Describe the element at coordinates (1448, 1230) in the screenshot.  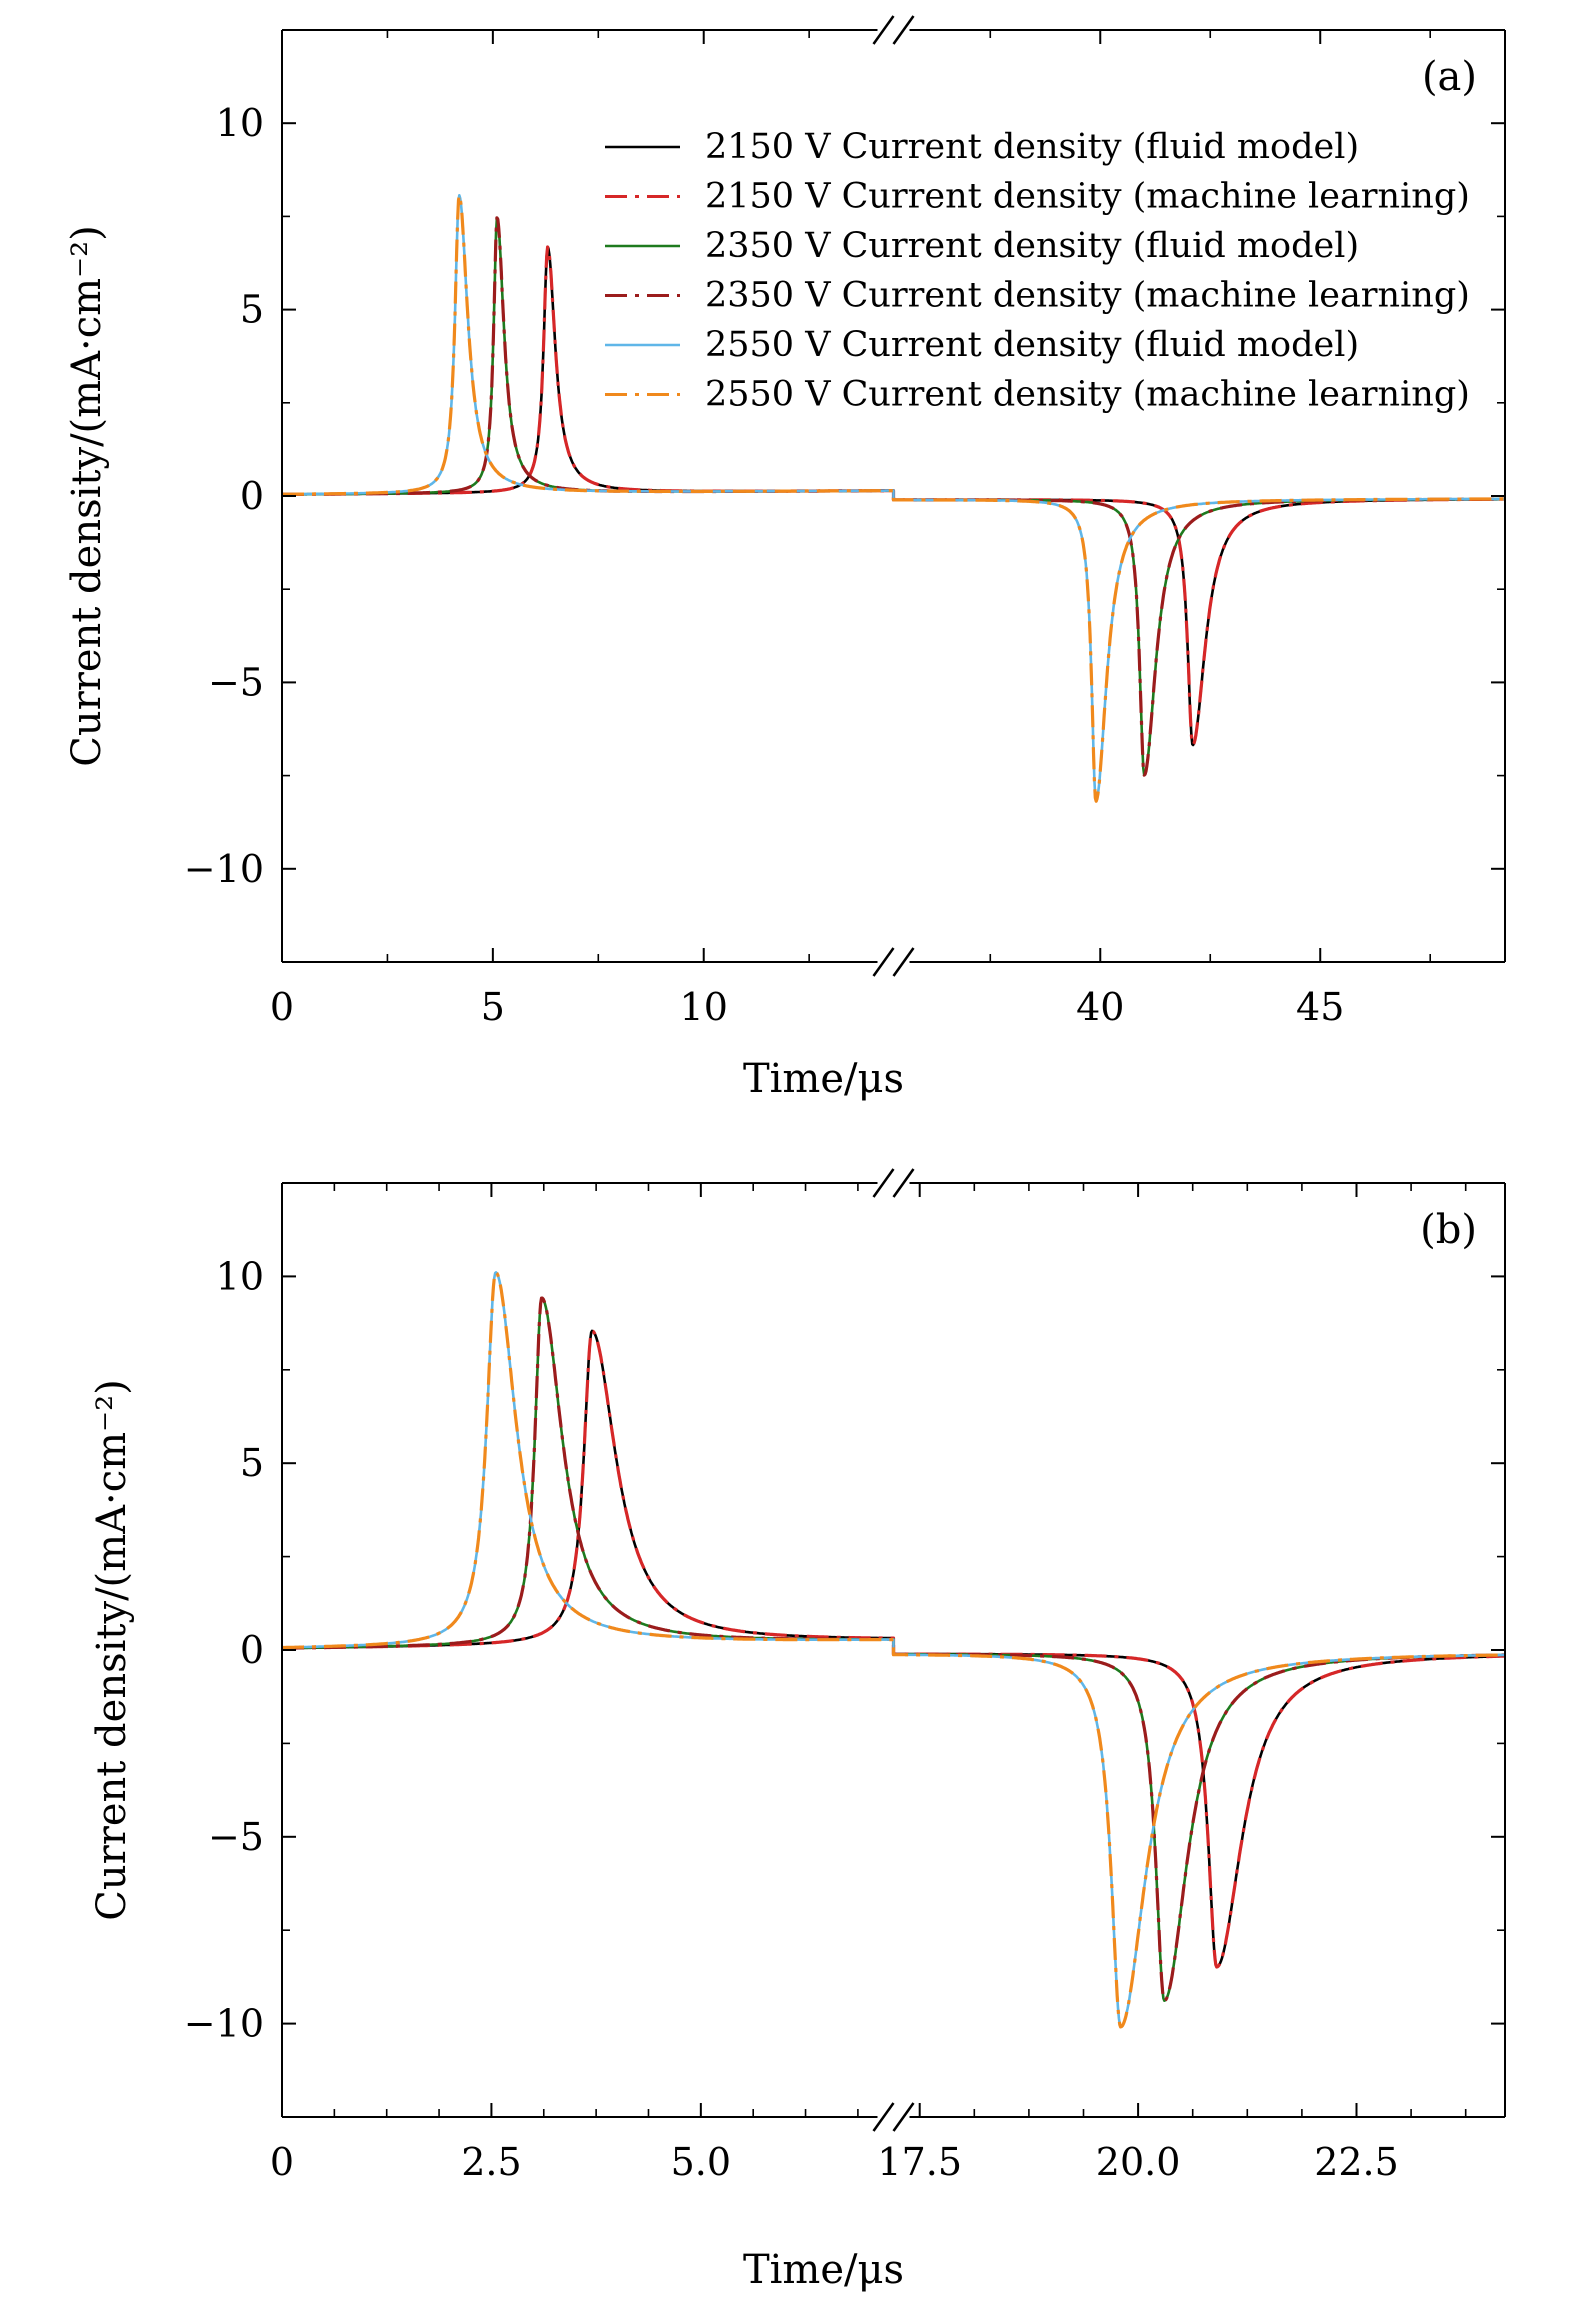
I see `panel-label: (b)` at that location.